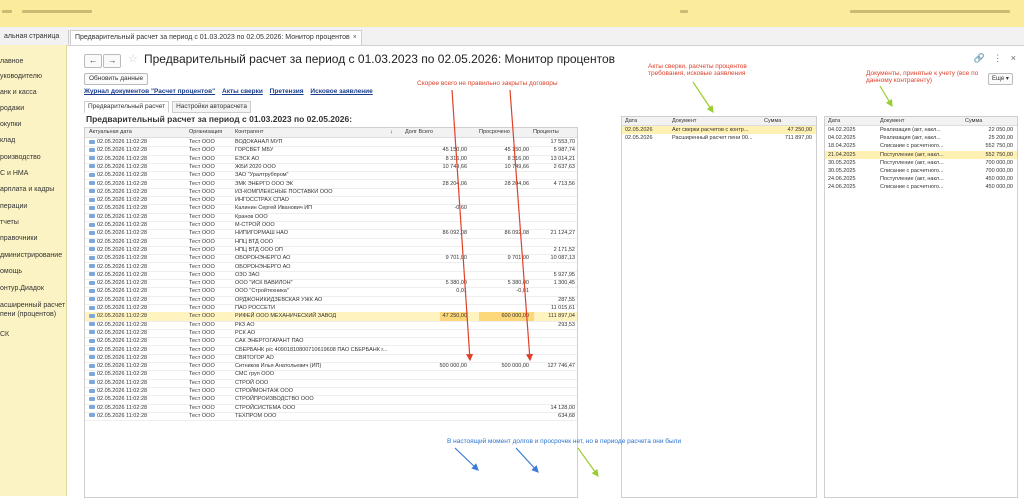 Image resolution: width=1024 pixels, height=498 pixels. I want to click on table-row: 02.05.2026 11:02:28 Тест ООО СВЯТОГОР АО, so click(331, 359).